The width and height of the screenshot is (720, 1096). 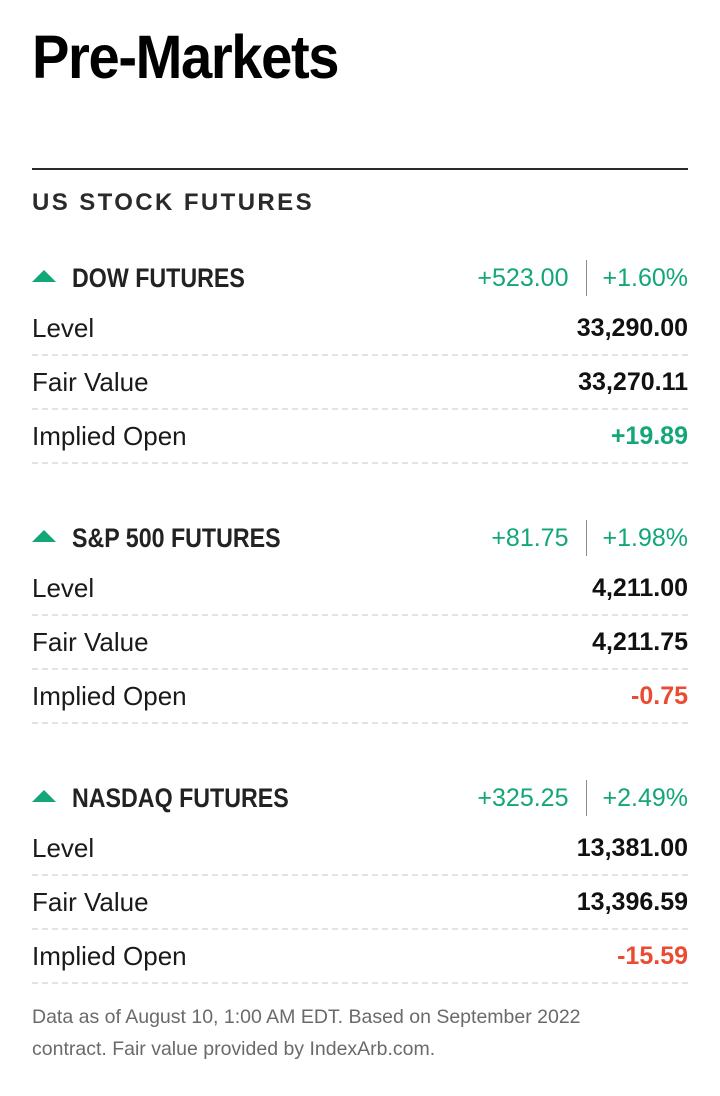 What do you see at coordinates (530, 538) in the screenshot?
I see `change-value: +81.75` at bounding box center [530, 538].